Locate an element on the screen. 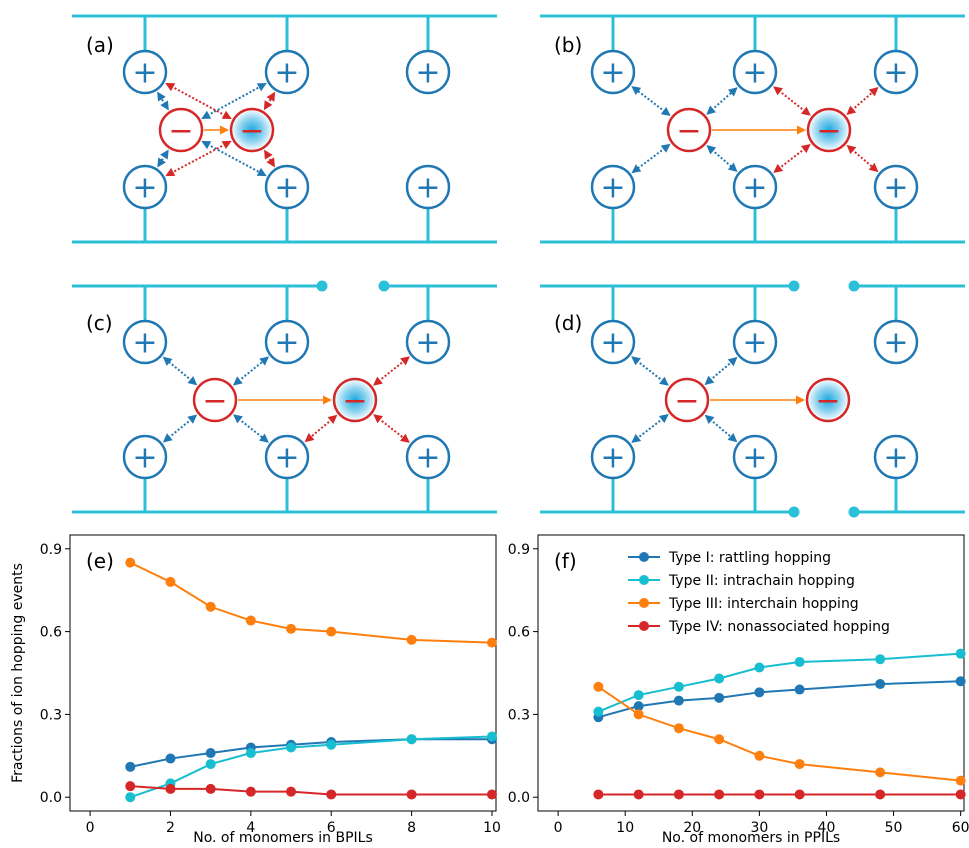  y-tick-label: 0.9 is located at coordinates (51, 550).